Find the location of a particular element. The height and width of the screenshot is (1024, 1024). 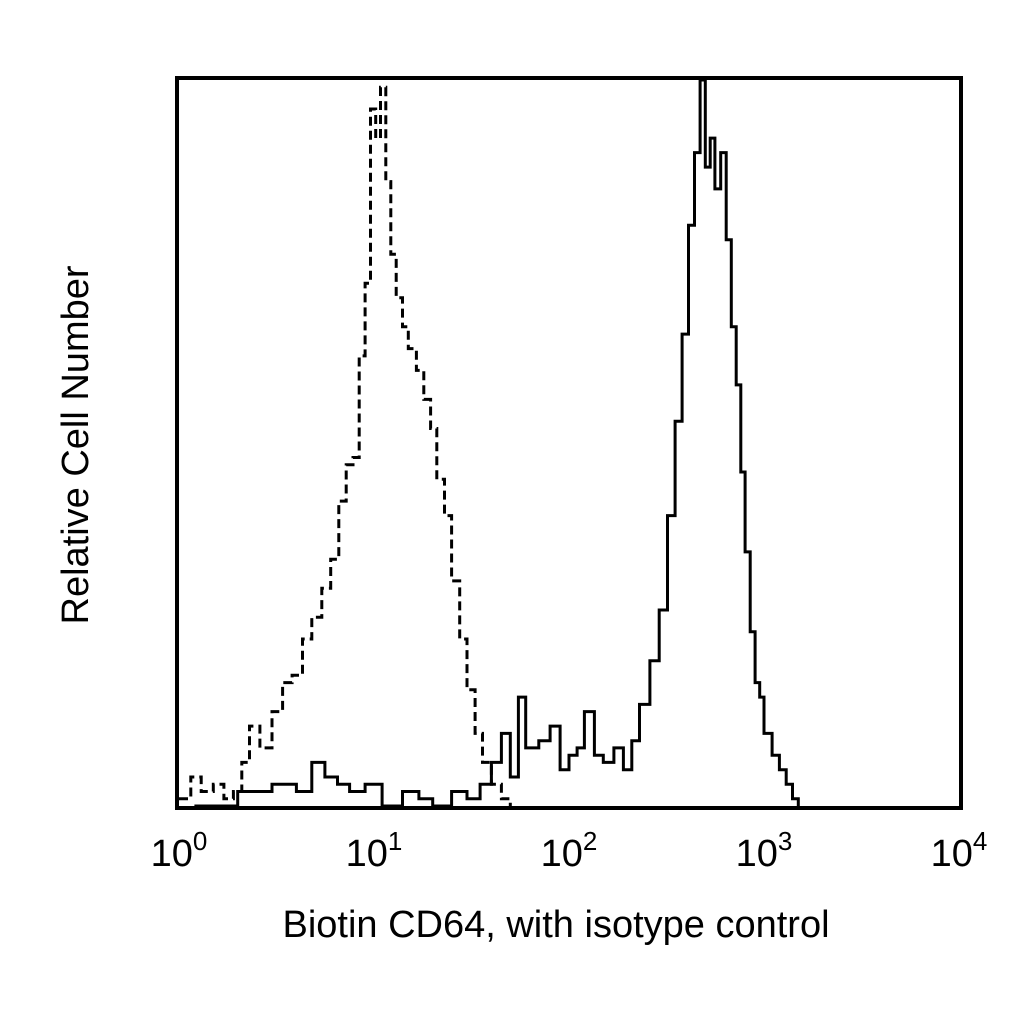

x-tick-label: 10² is located at coordinates (569, 850).